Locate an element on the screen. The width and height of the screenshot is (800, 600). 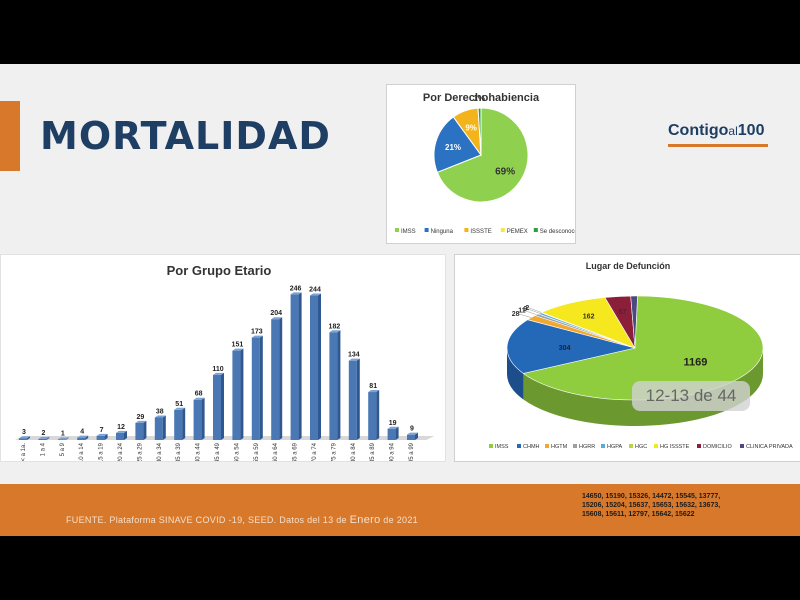
category-label: 35 a 39 is located at coordinates (179, 451).